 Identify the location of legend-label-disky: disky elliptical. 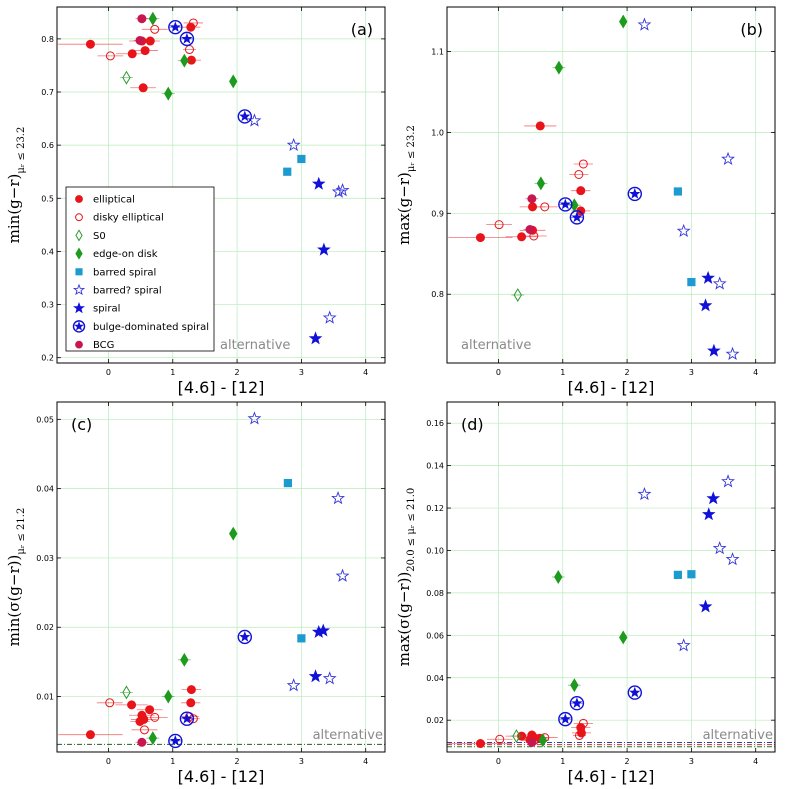
(128, 218).